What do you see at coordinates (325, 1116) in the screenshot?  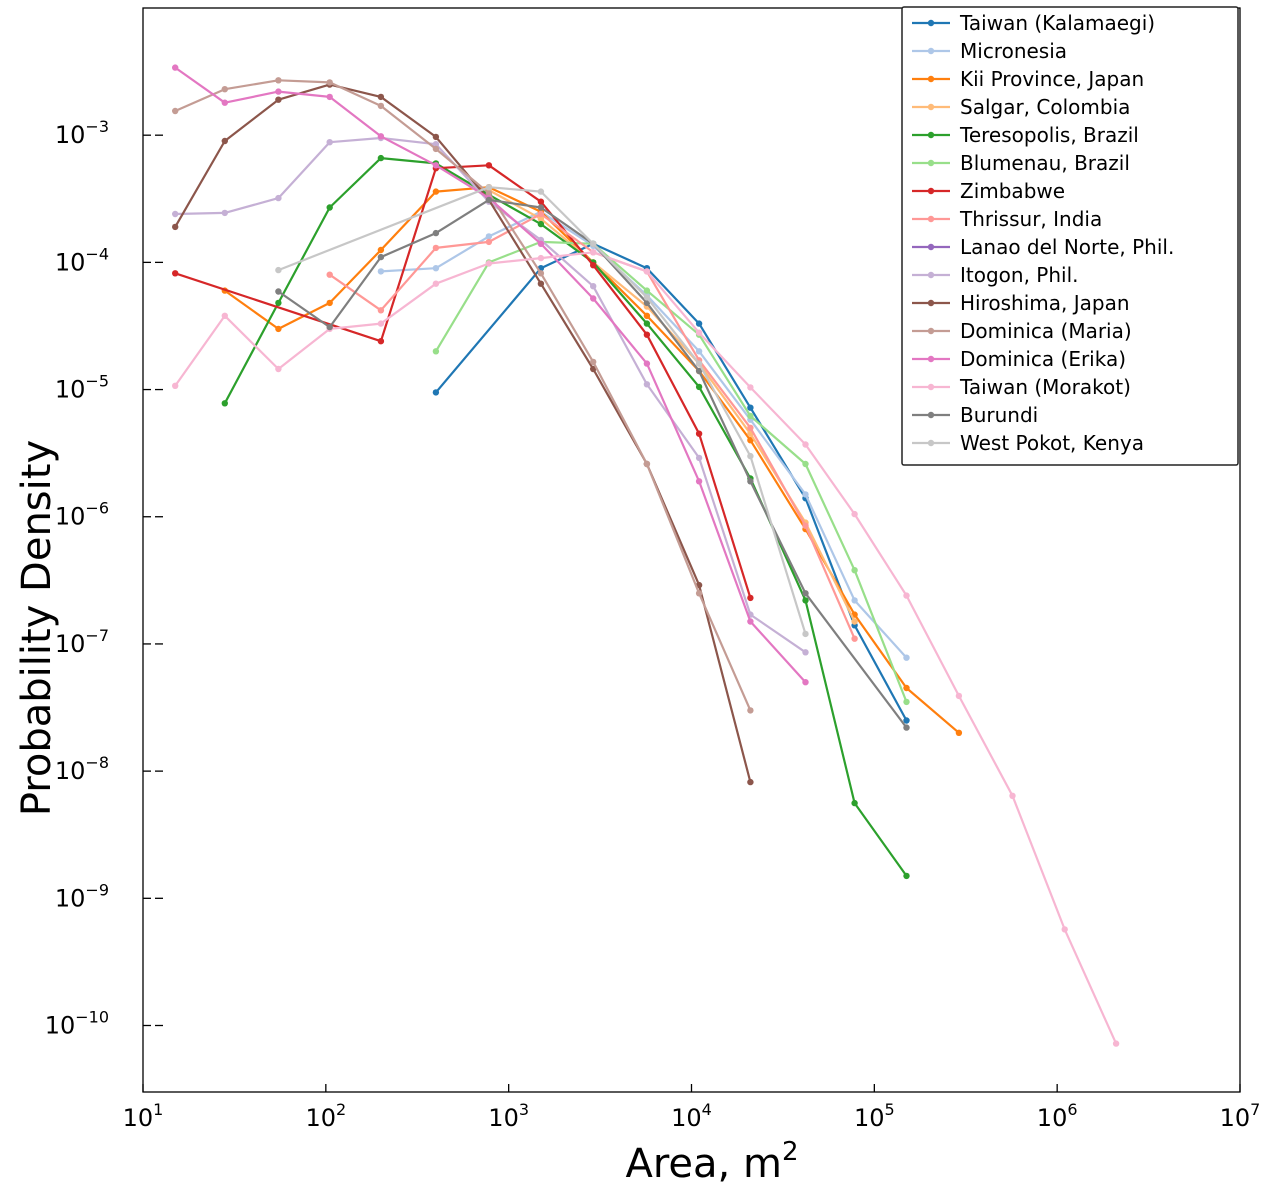 I see `x-tick-label: 10²` at bounding box center [325, 1116].